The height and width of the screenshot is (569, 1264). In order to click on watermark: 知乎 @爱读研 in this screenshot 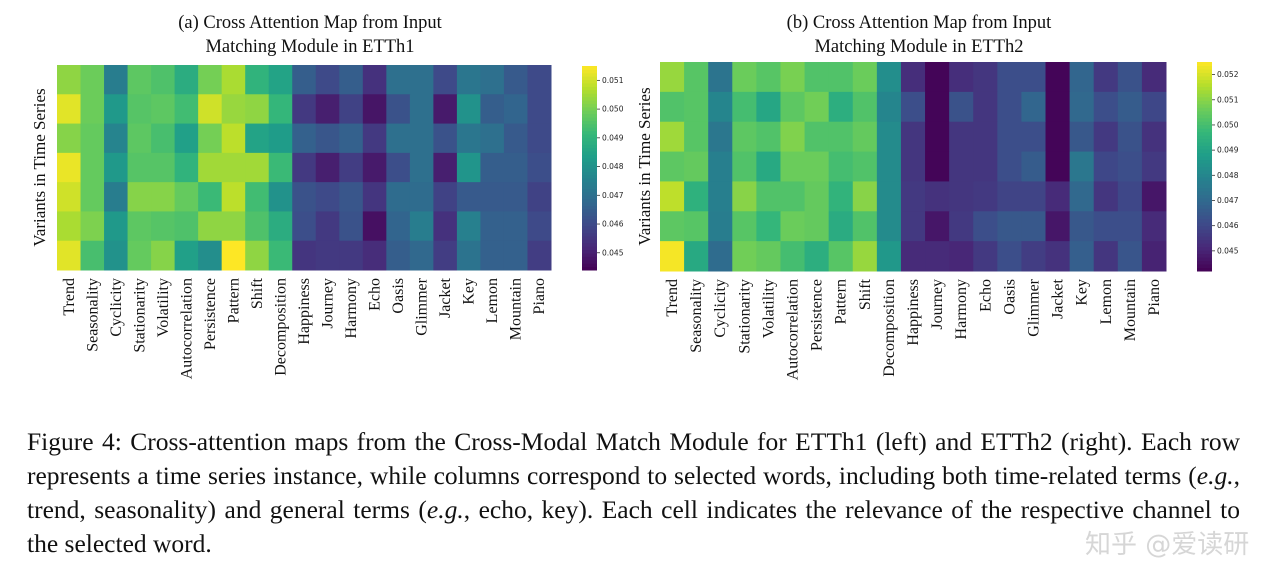, I will do `click(1167, 545)`.